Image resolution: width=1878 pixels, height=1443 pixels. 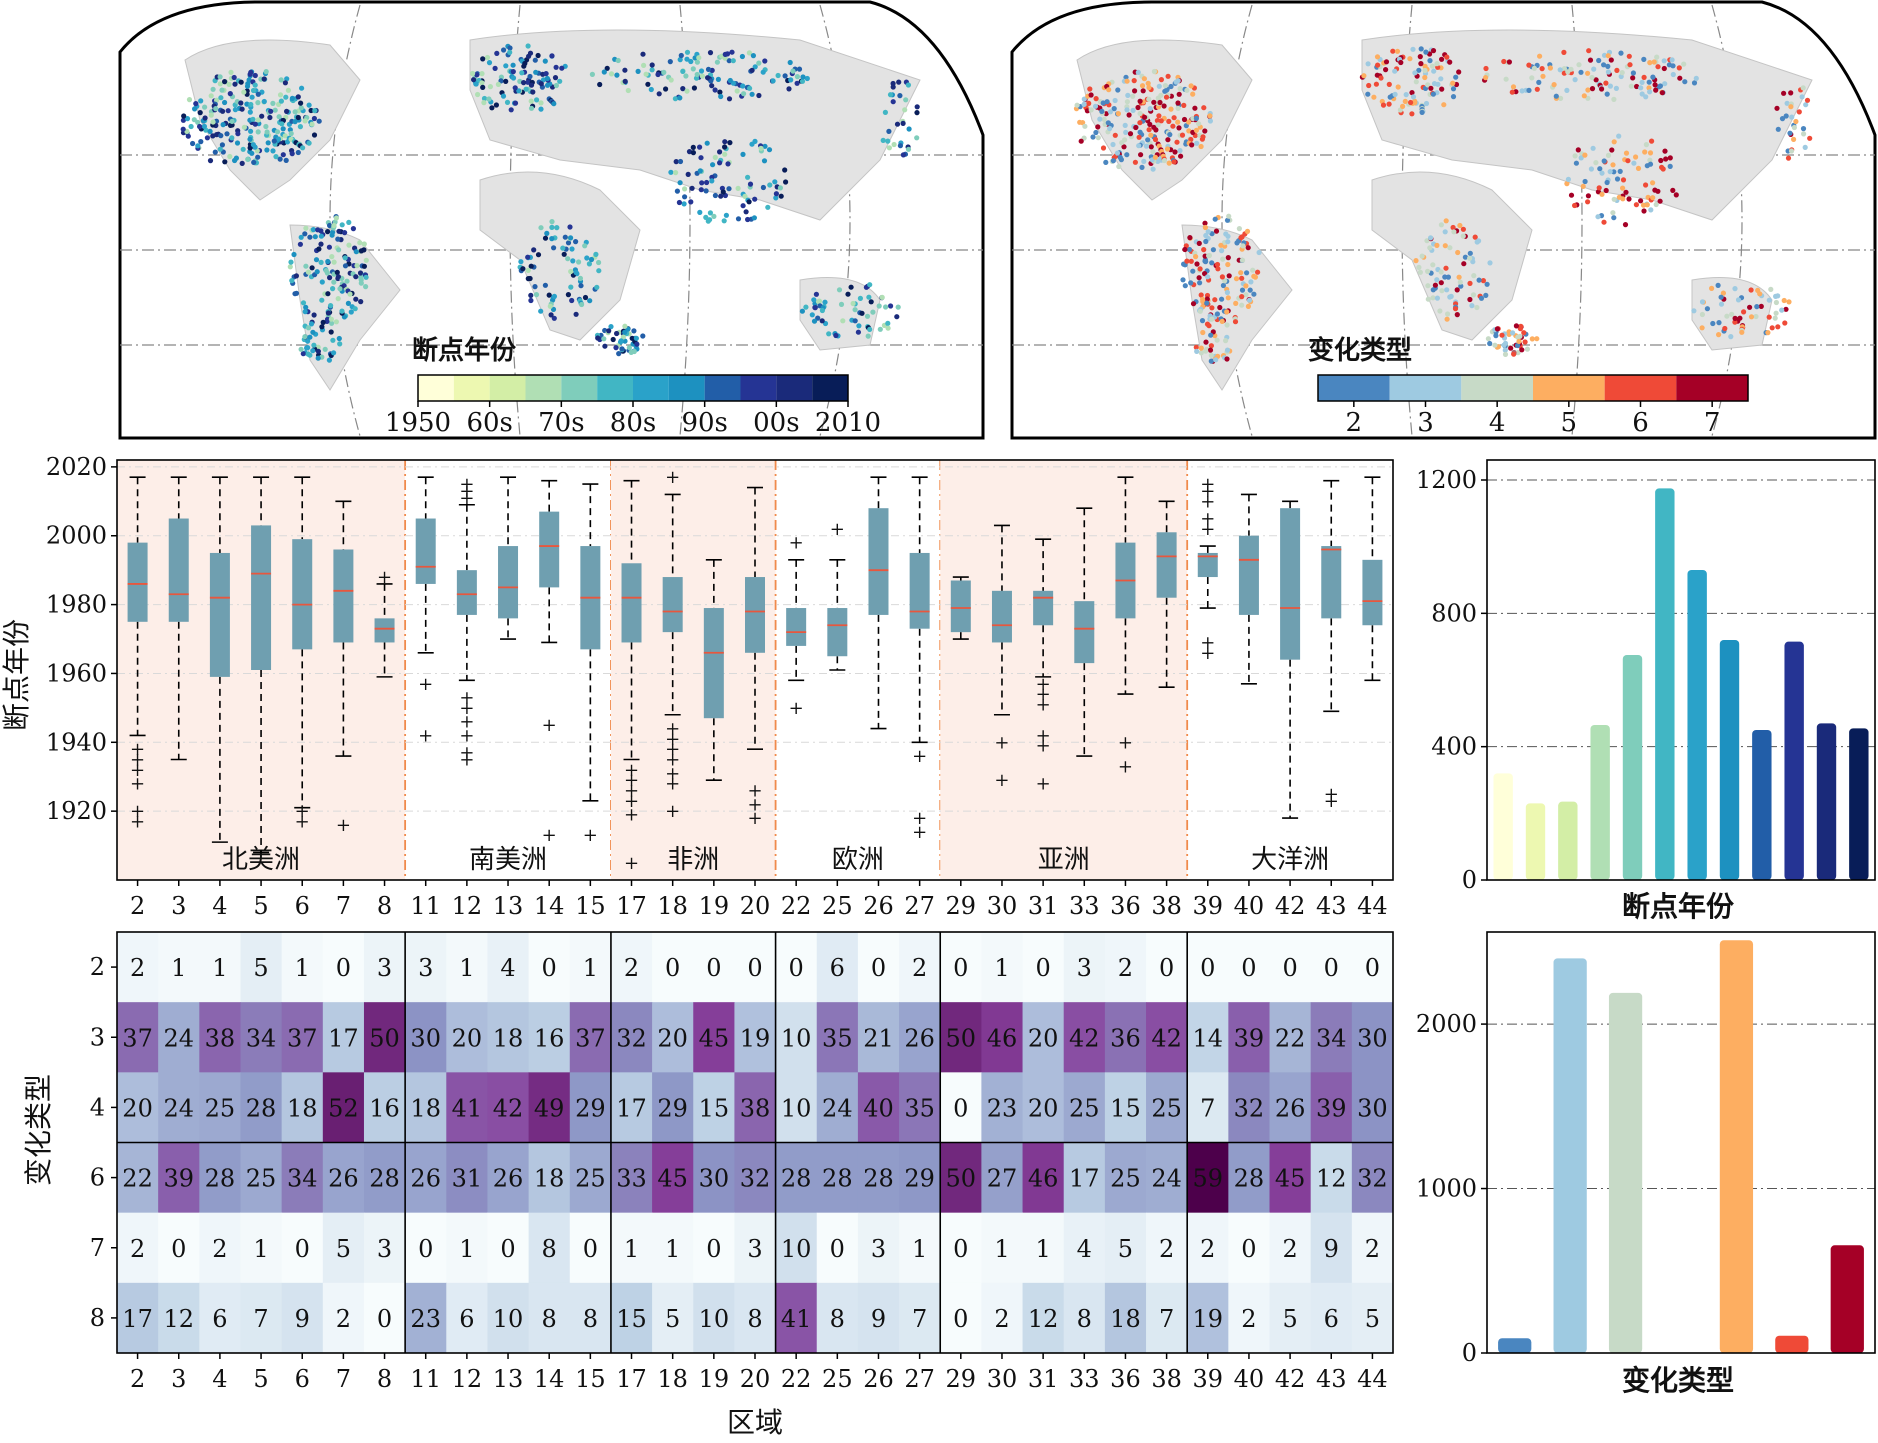 What do you see at coordinates (76, 605) in the screenshot?
I see `y-tick-label: 1980` at bounding box center [76, 605].